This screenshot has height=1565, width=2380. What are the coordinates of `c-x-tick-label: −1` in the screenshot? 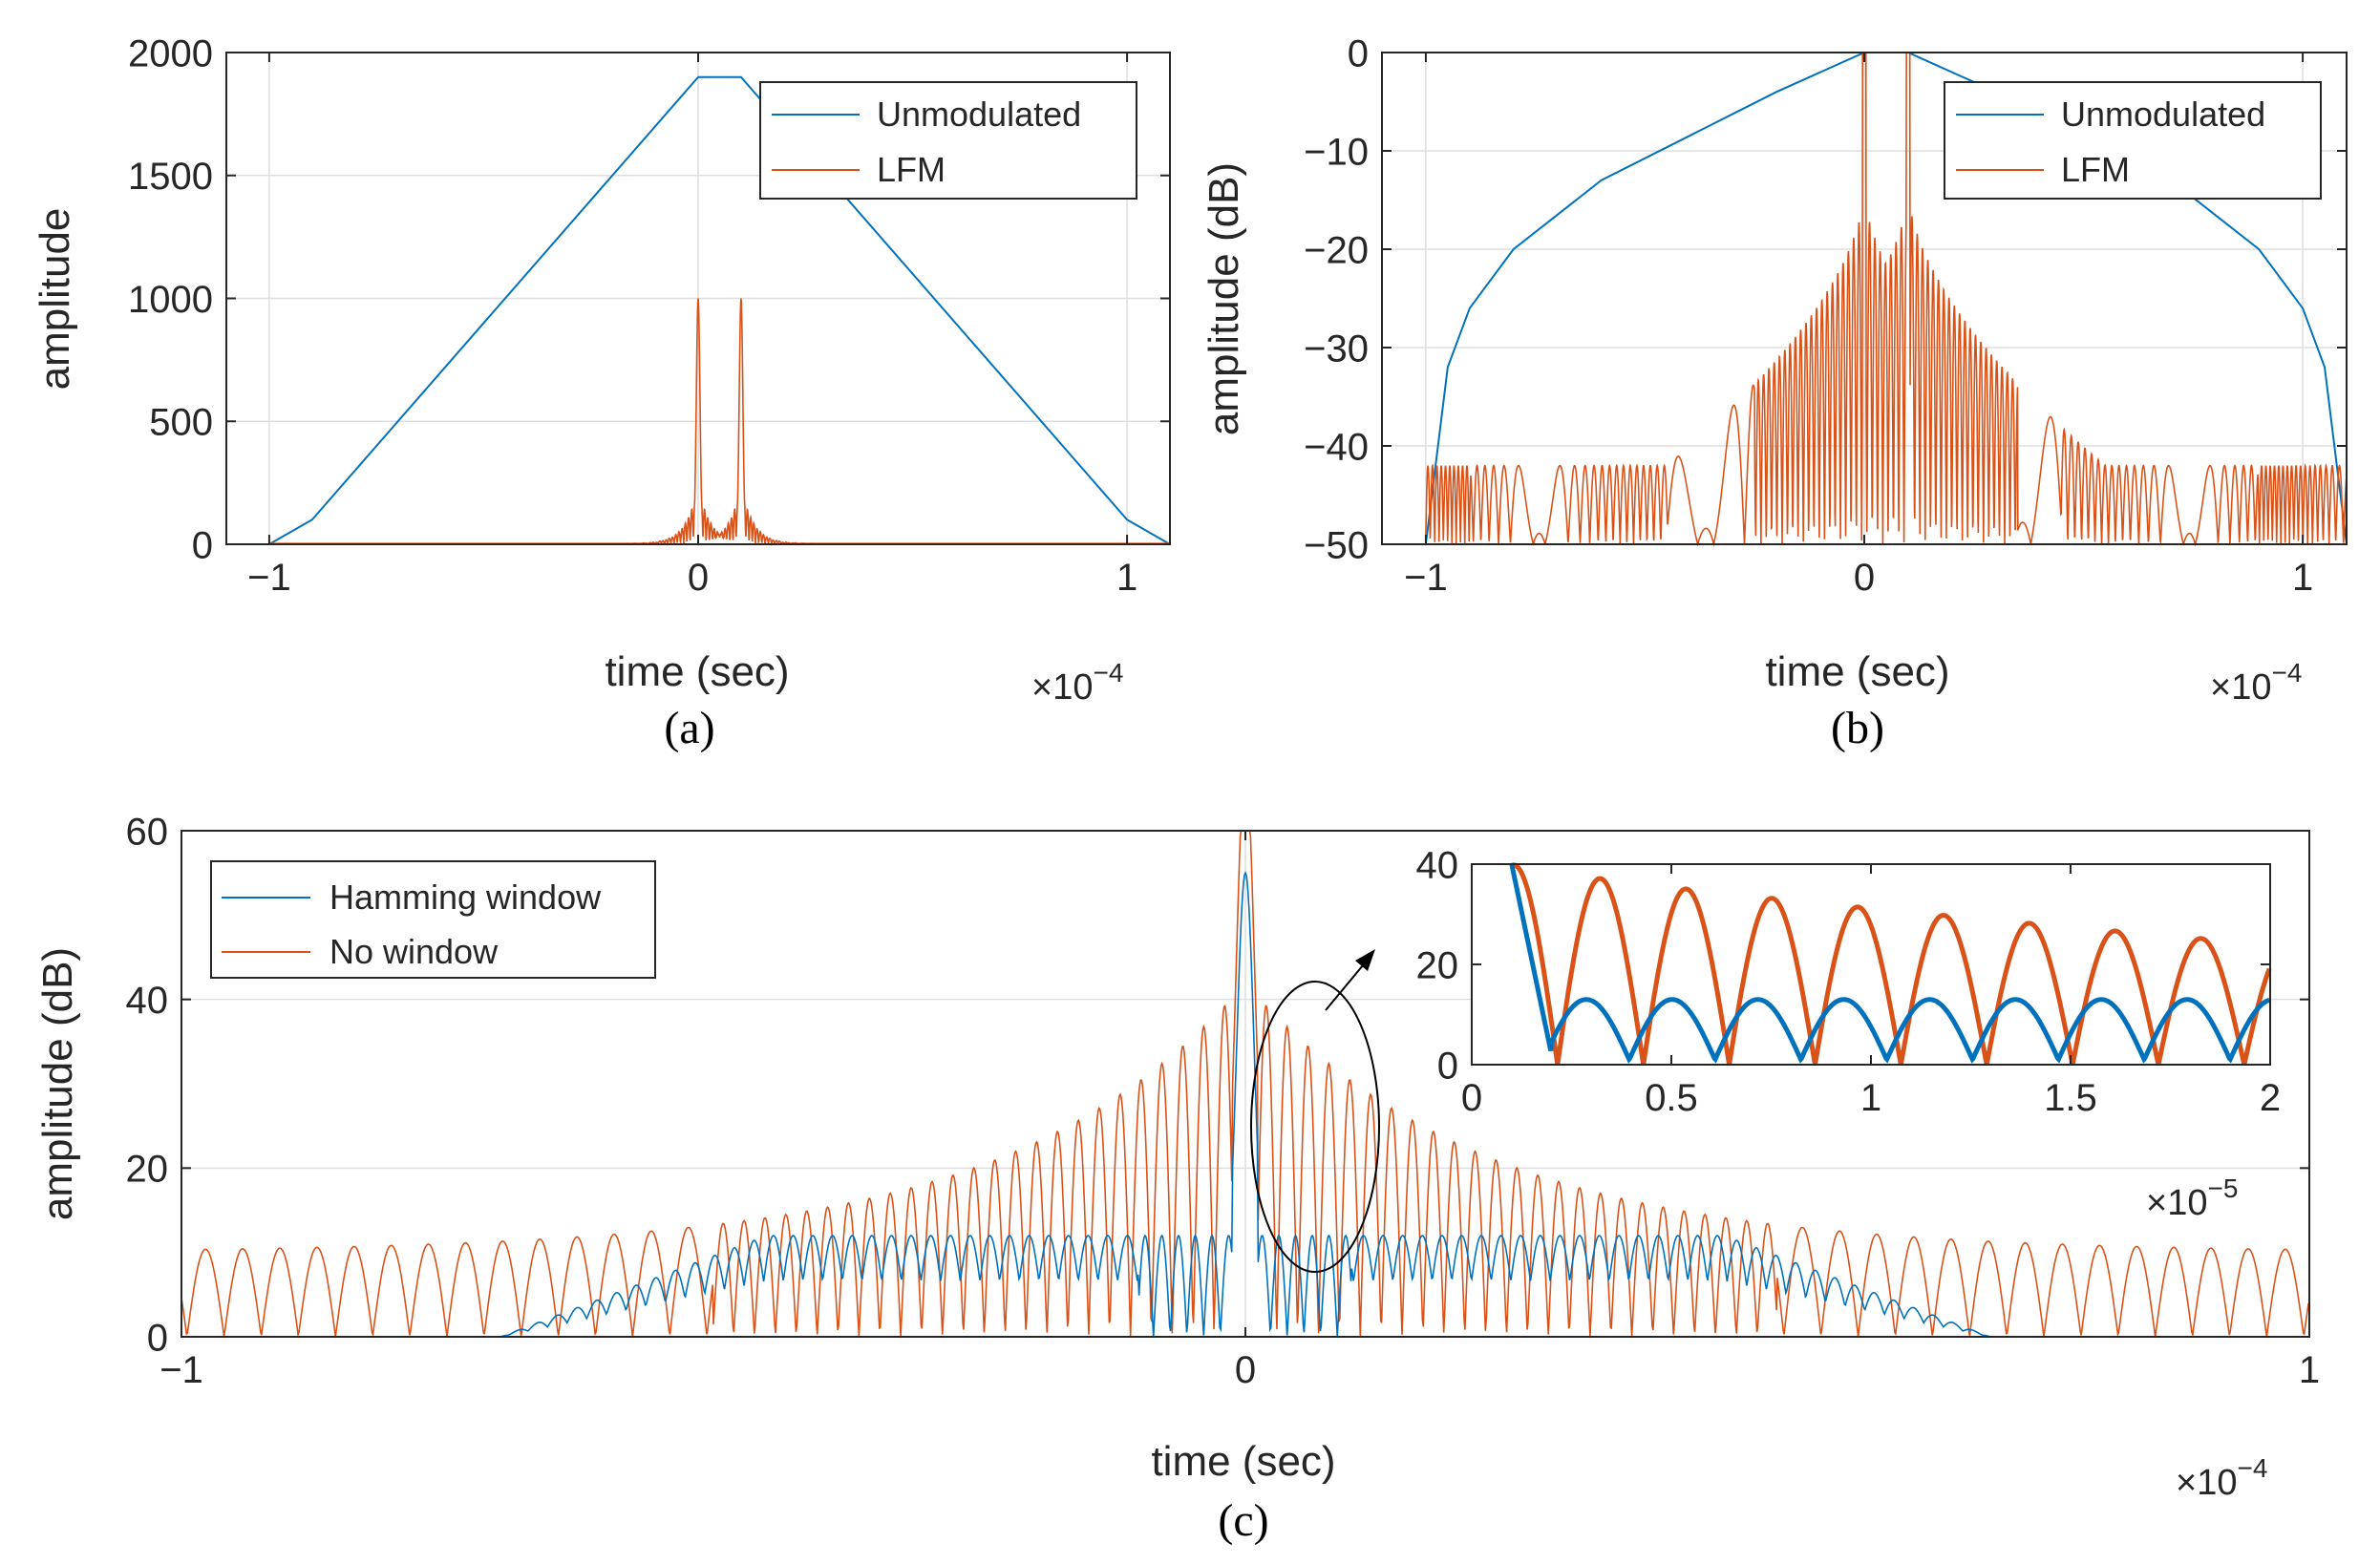 It's located at (181, 1370).